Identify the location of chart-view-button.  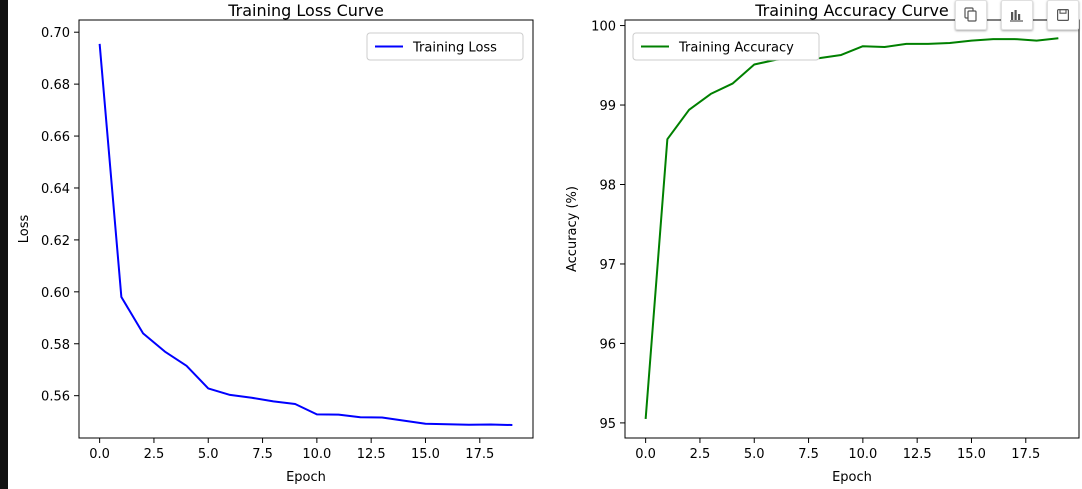
(1017, 15).